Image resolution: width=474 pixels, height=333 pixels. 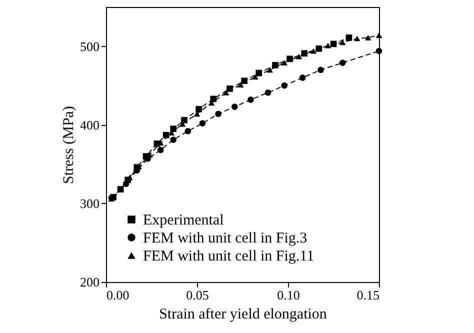 I want to click on x-tick-label: 0.05, so click(x=197, y=295).